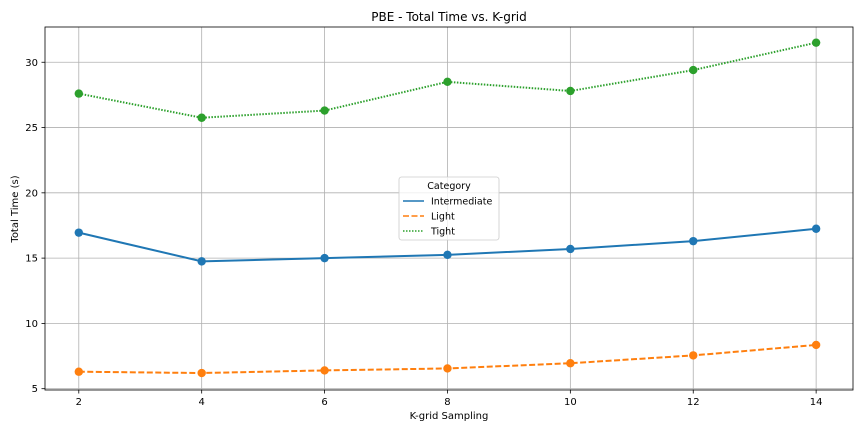  What do you see at coordinates (447, 402) in the screenshot?
I see `x-tick-label: 8` at bounding box center [447, 402].